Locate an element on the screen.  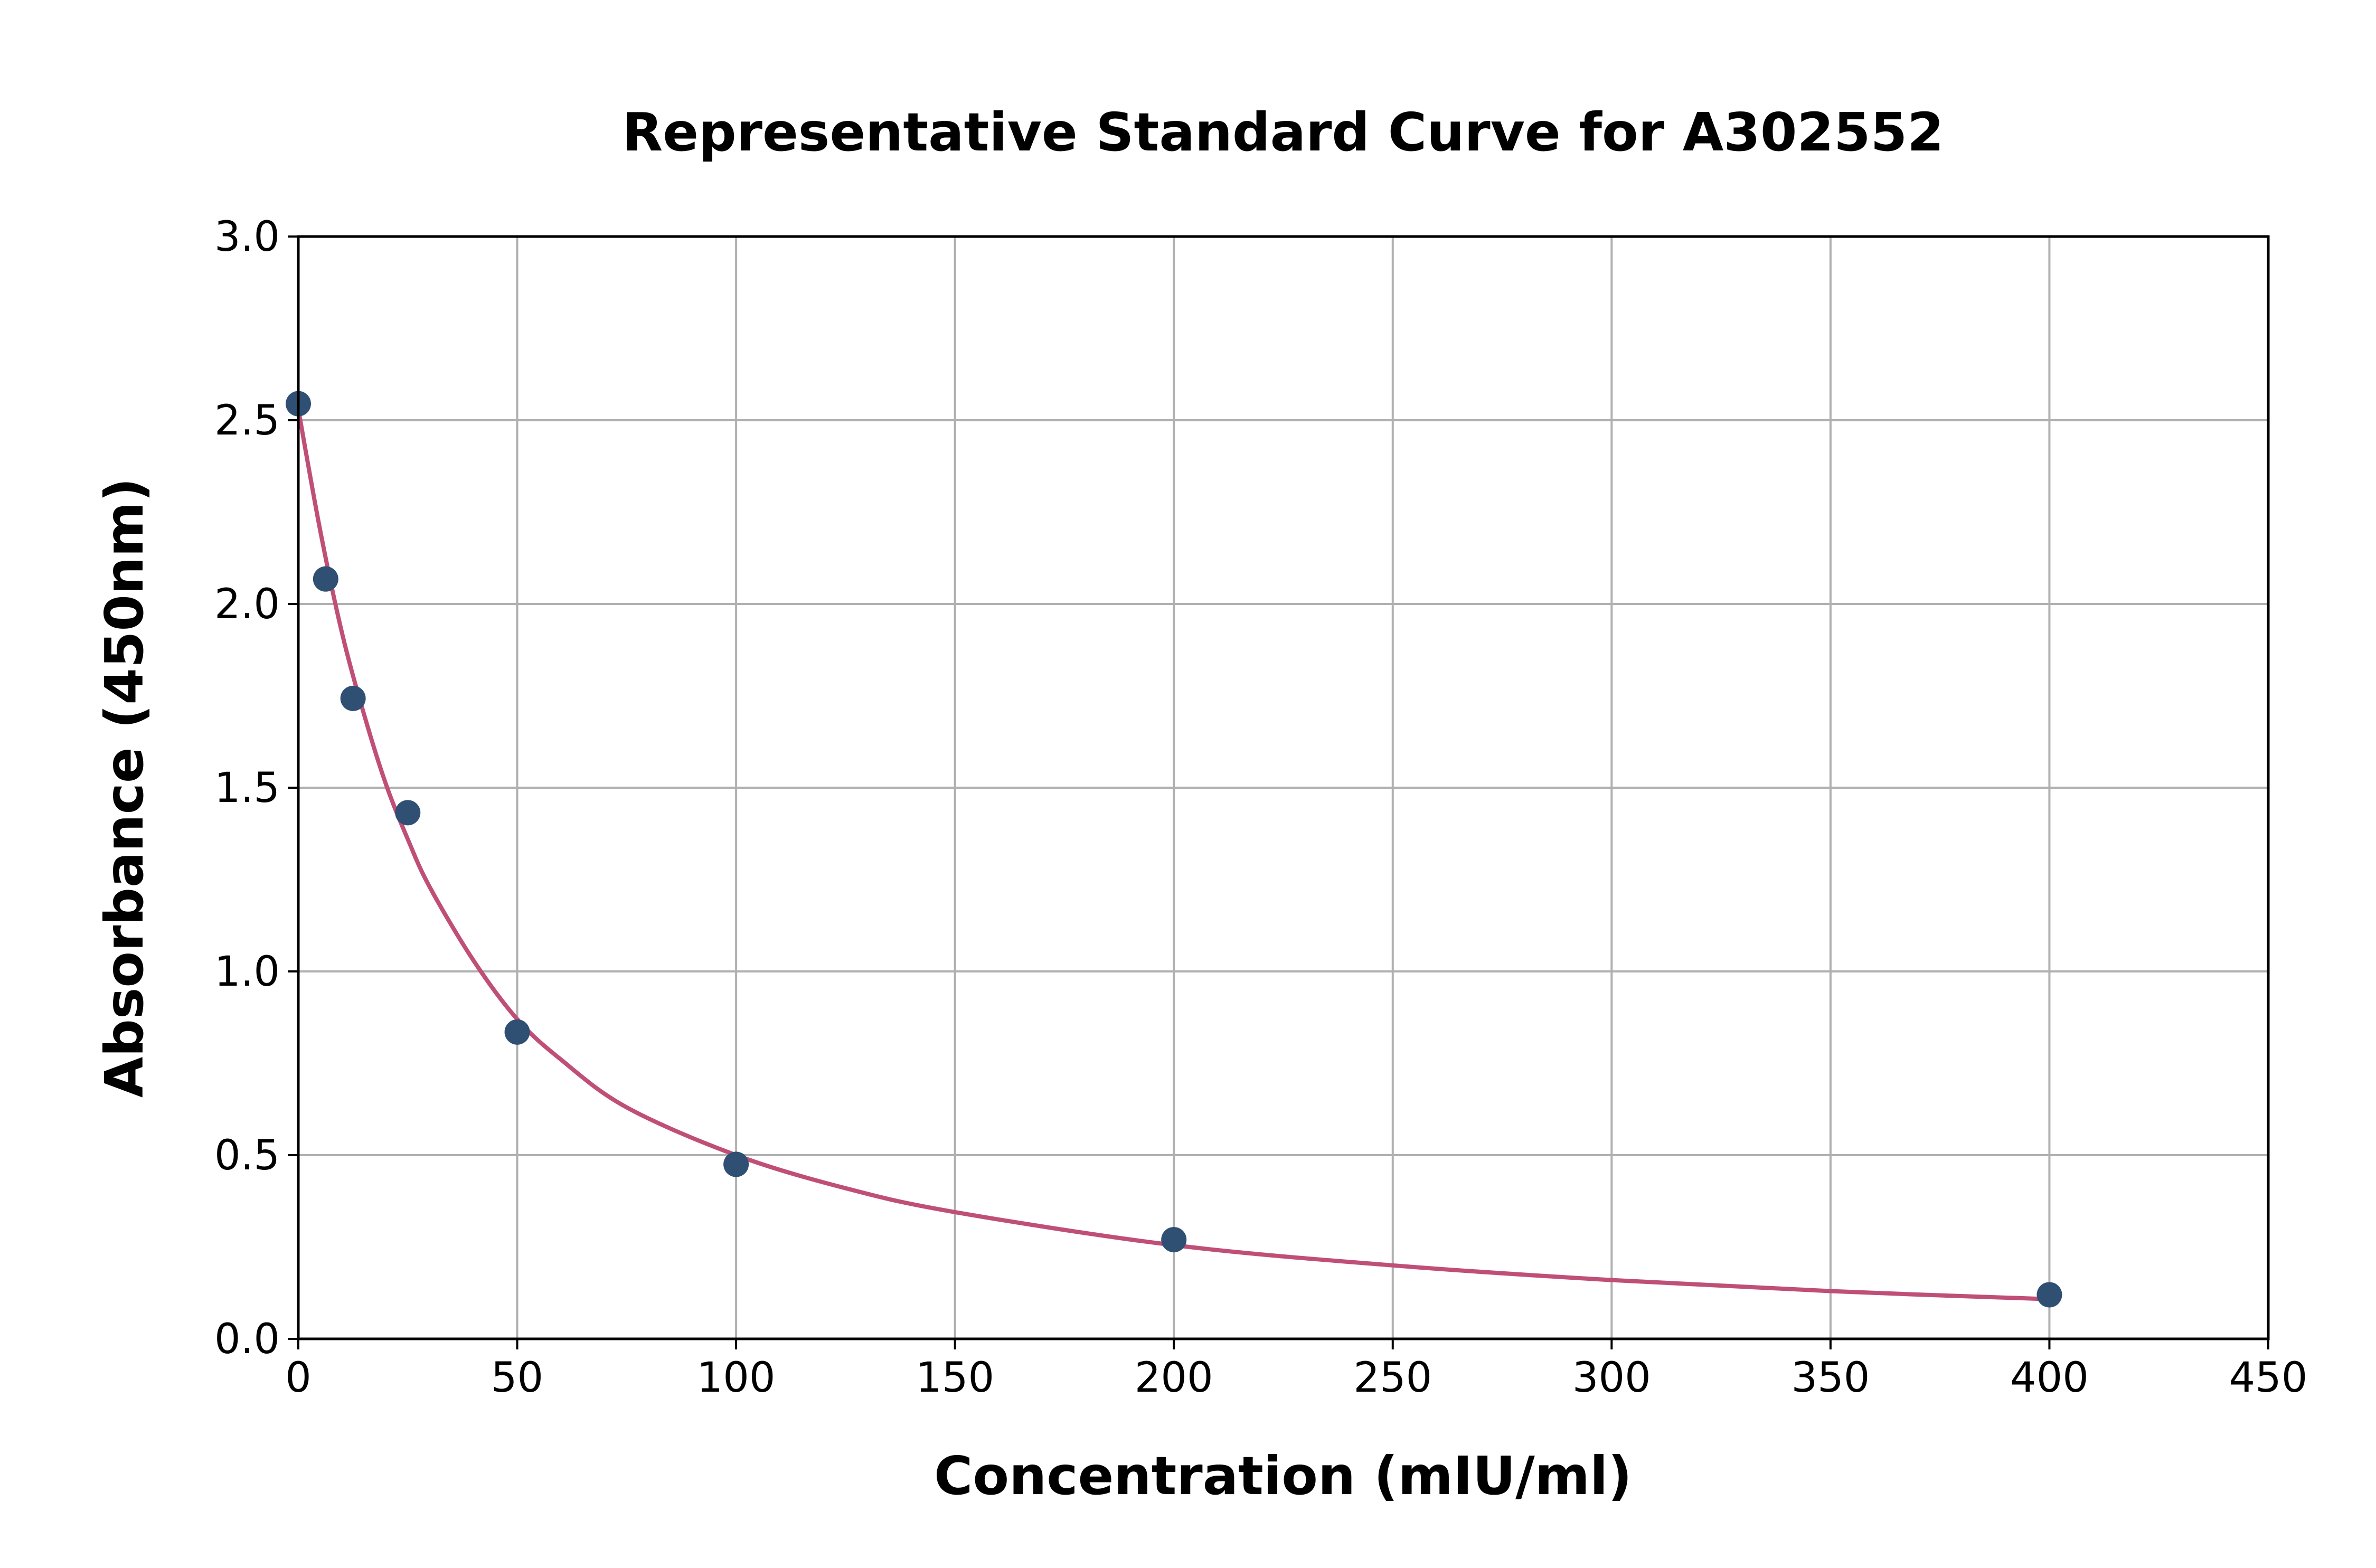
x-tick-label: 100 is located at coordinates (737, 1378).